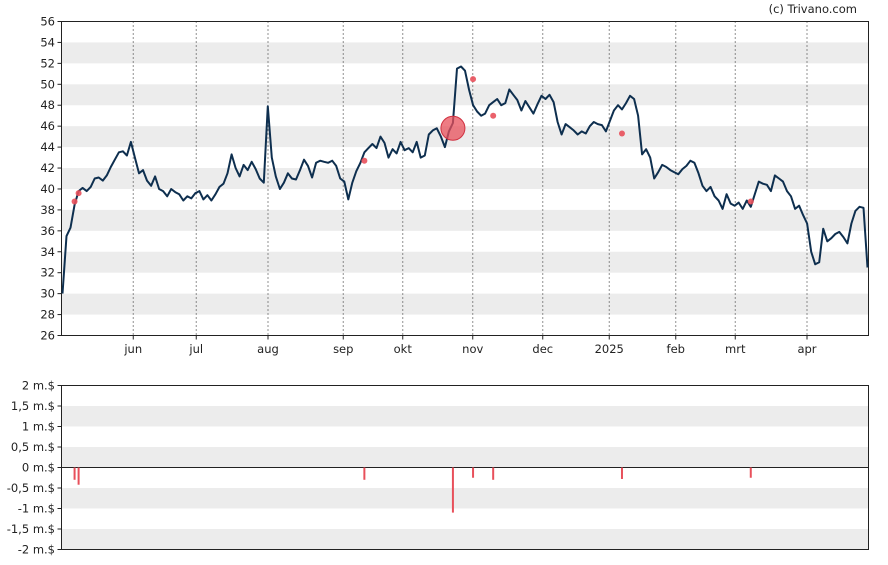 The image size is (888, 565). I want to click on price-x-tick-label: 2025, so click(609, 349).